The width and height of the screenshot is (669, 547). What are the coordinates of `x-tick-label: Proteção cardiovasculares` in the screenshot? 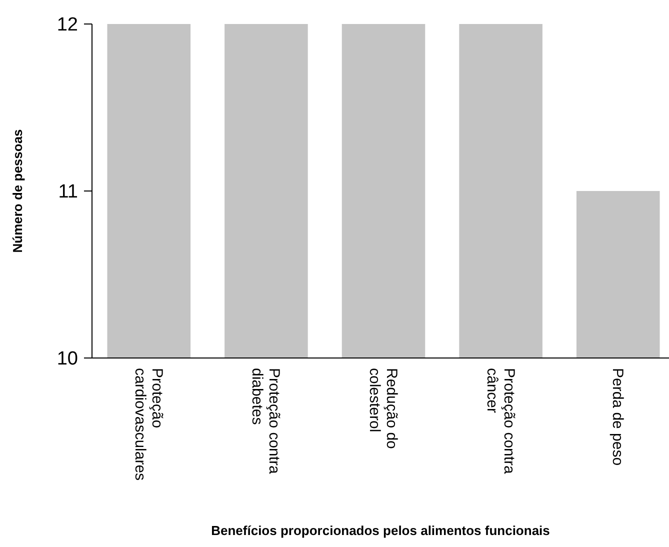 It's located at (148, 424).